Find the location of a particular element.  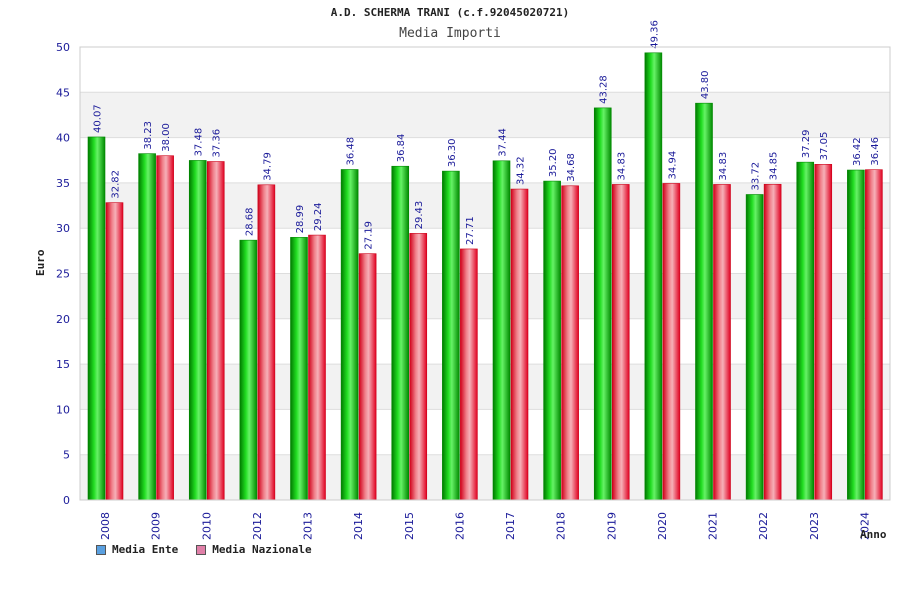

x-tick-label: 2020 is located at coordinates (662, 526).